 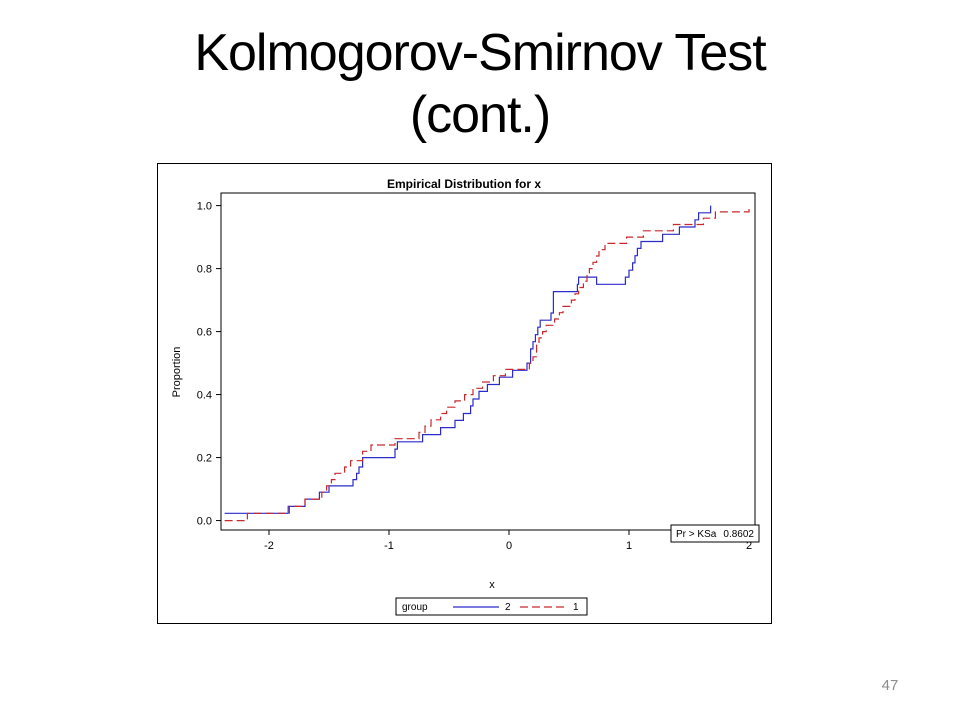 What do you see at coordinates (480, 53) in the screenshot?
I see `slide-title-line1: Kolmogorov-Smirnov Test` at bounding box center [480, 53].